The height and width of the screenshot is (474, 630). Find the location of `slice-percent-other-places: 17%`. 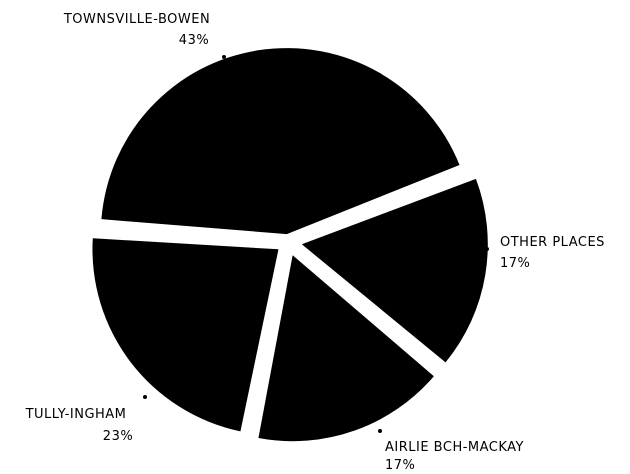

slice-percent-other-places: 17% is located at coordinates (515, 263).